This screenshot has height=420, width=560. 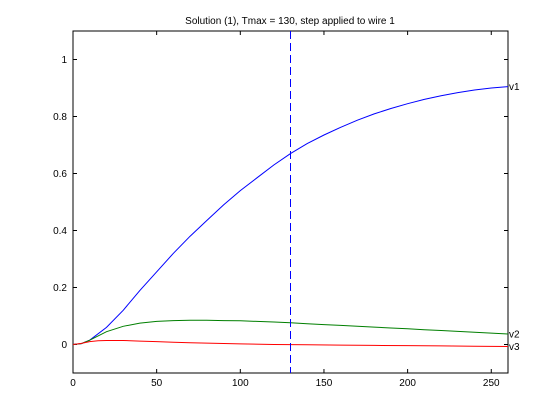 What do you see at coordinates (60, 117) in the screenshot?
I see `y-tick-label: 0.8` at bounding box center [60, 117].